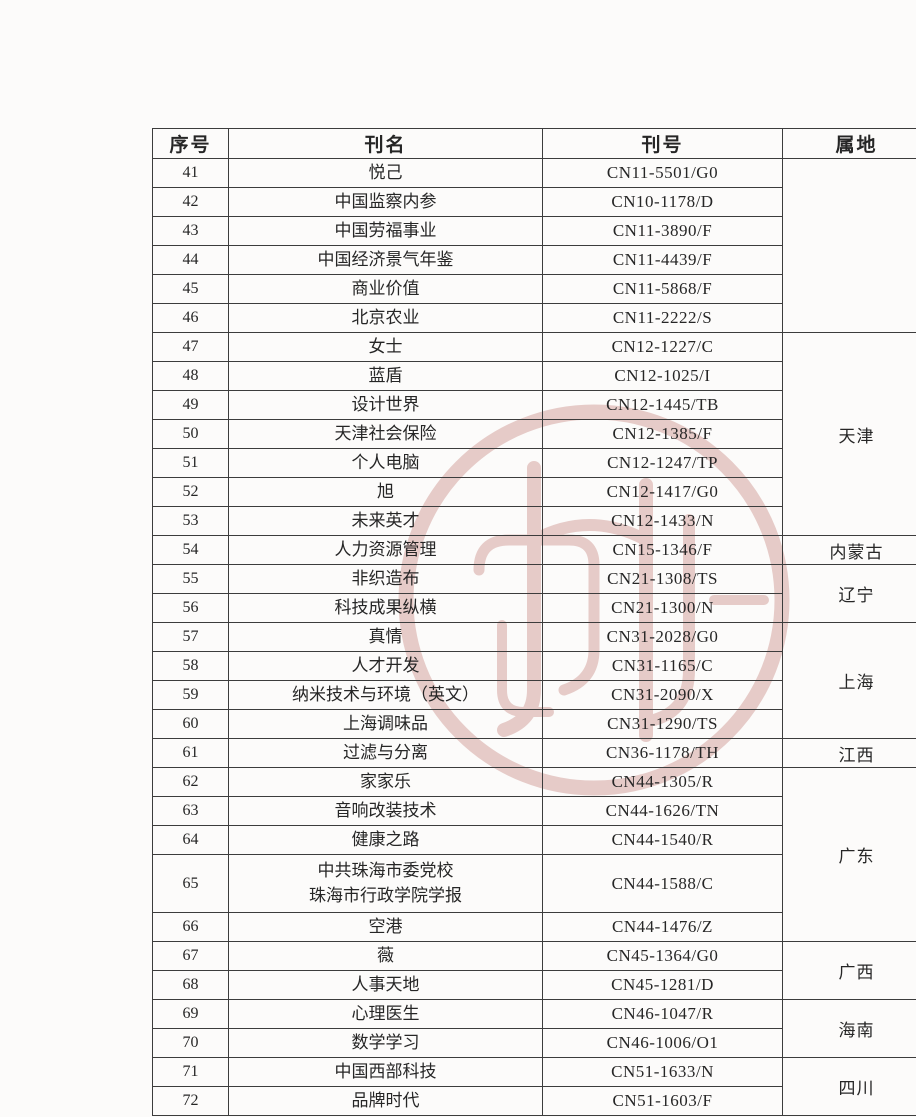  Describe the element at coordinates (662, 782) in the screenshot. I see `journal-code-cell: CN44-1305/R` at that location.